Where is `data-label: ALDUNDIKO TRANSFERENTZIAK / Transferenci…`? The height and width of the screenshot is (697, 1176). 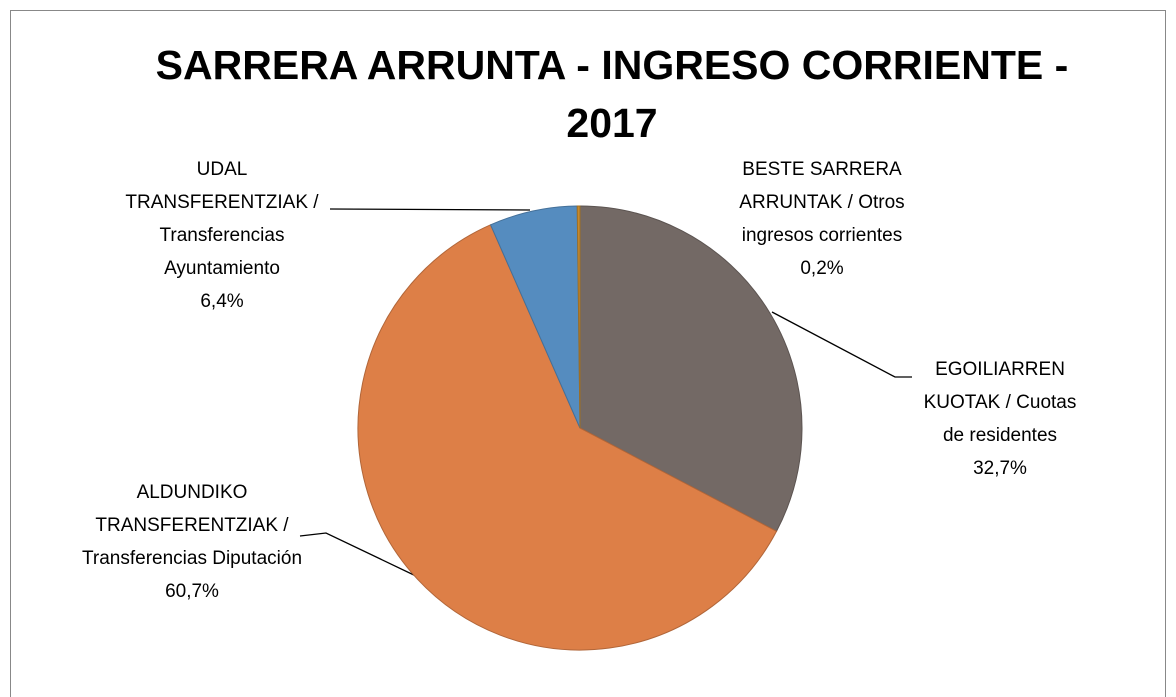 data-label: ALDUNDIKO TRANSFERENTZIAK / Transferenci… is located at coordinates (192, 542).